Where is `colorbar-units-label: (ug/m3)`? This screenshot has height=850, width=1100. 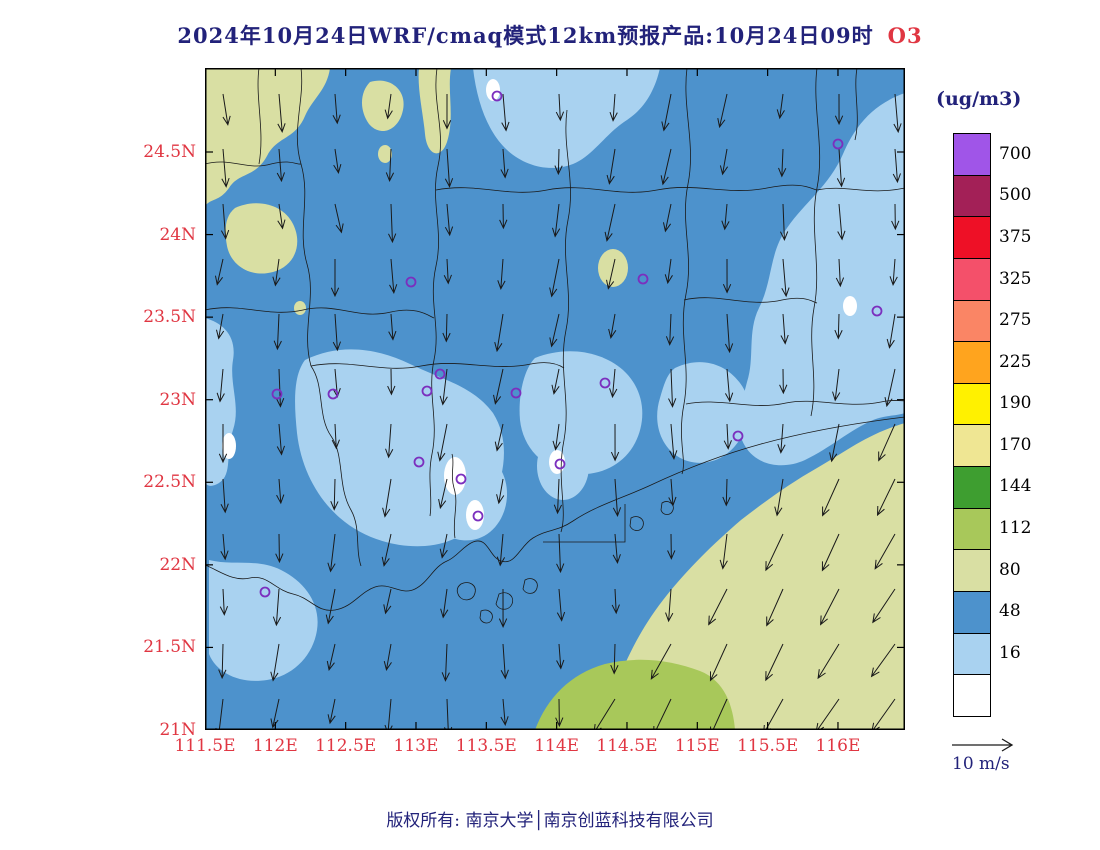
colorbar-units-label: (ug/m3) is located at coordinates (979, 99).